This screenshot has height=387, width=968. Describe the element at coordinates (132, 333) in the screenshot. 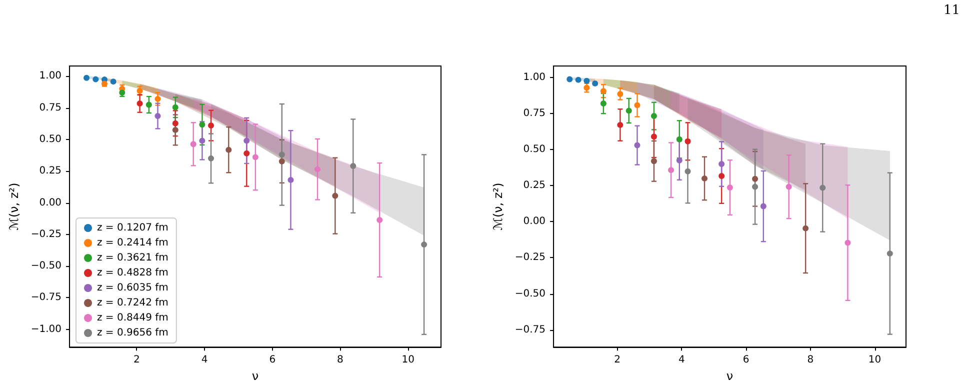

I see `legend-label: z = 0.9656 fm` at that location.